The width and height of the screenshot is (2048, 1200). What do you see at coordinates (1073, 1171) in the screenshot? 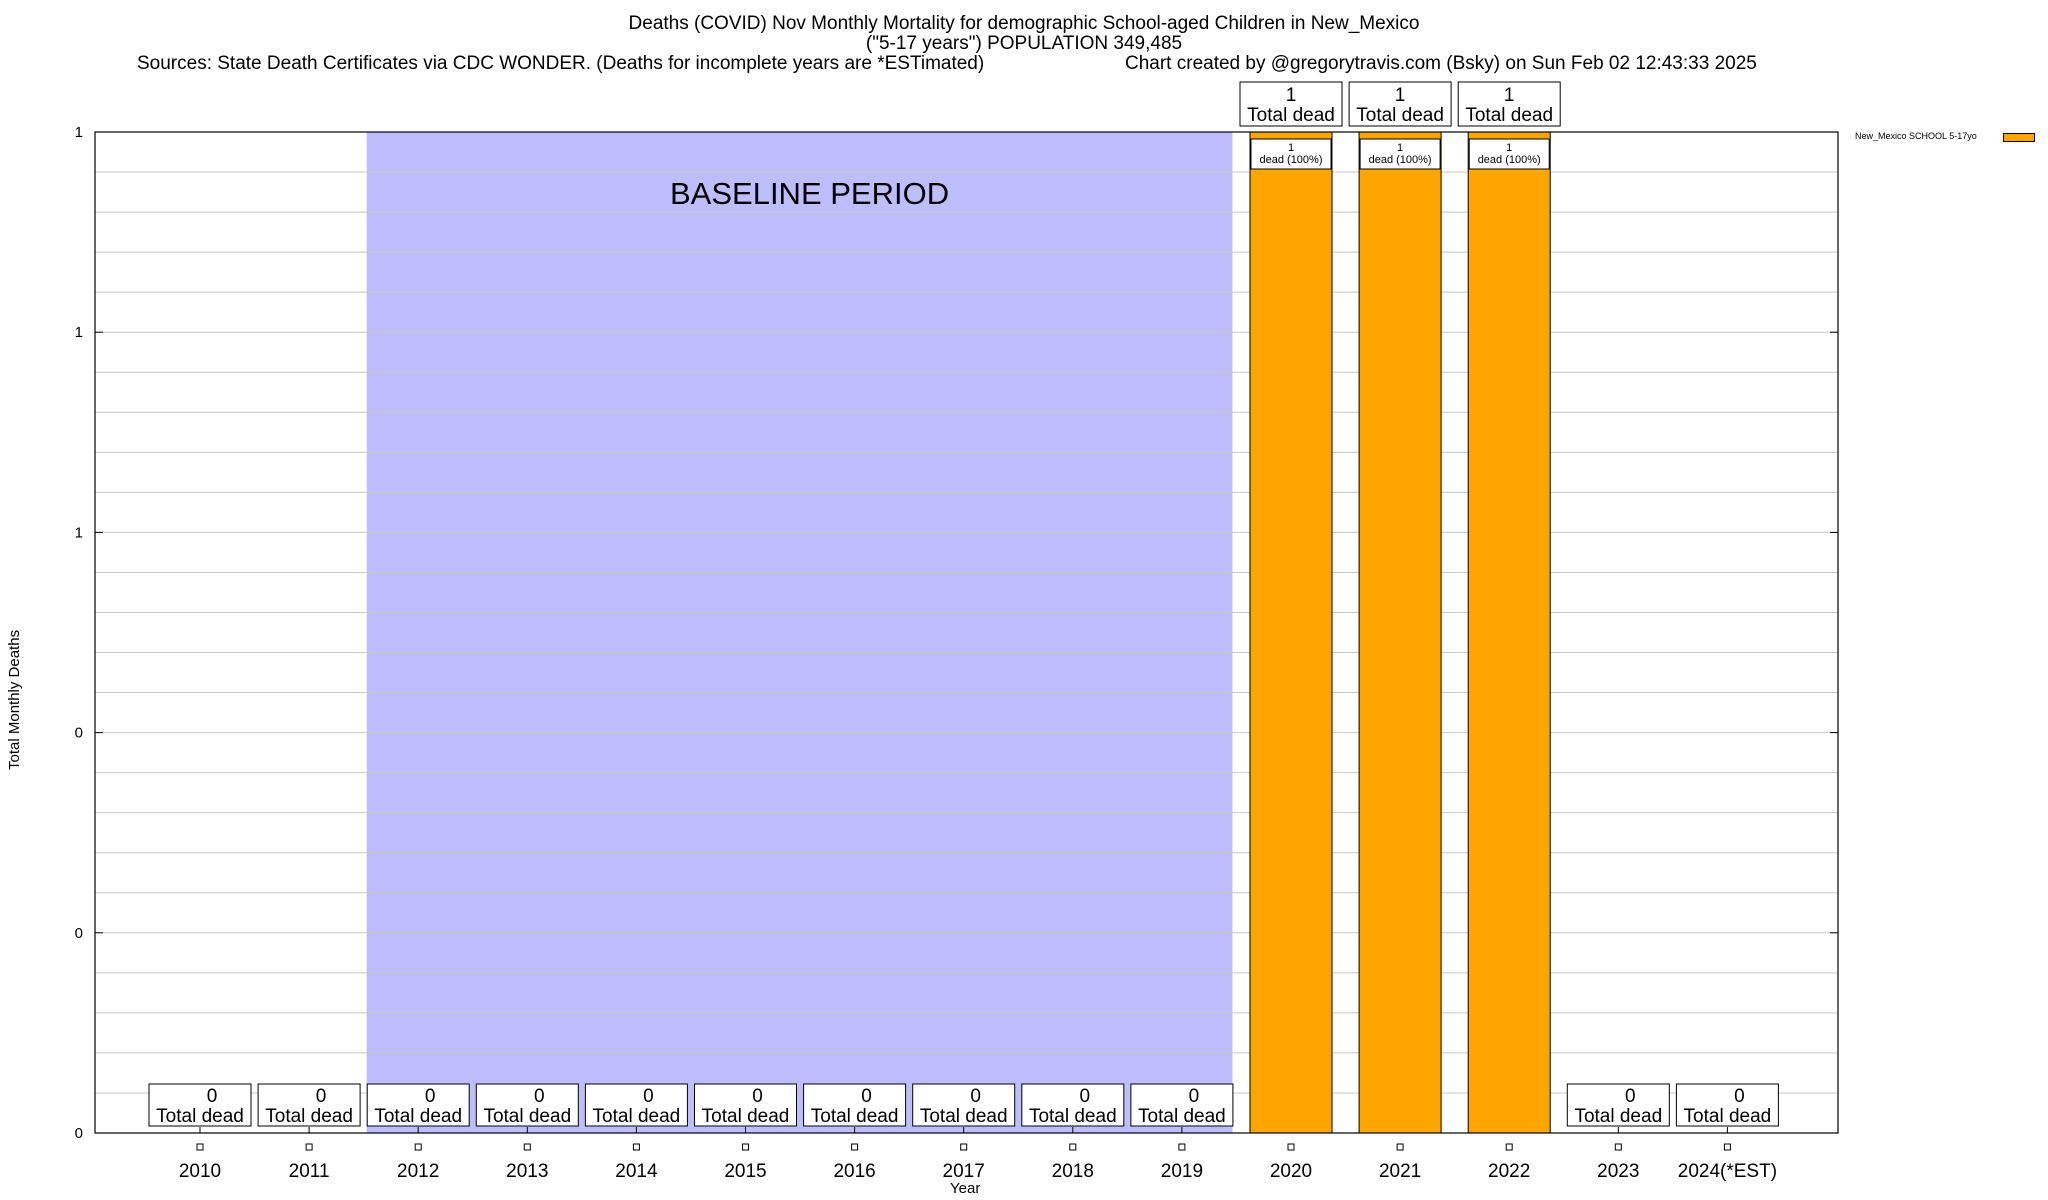
I see `x-tick-label: 2018` at bounding box center [1073, 1171].